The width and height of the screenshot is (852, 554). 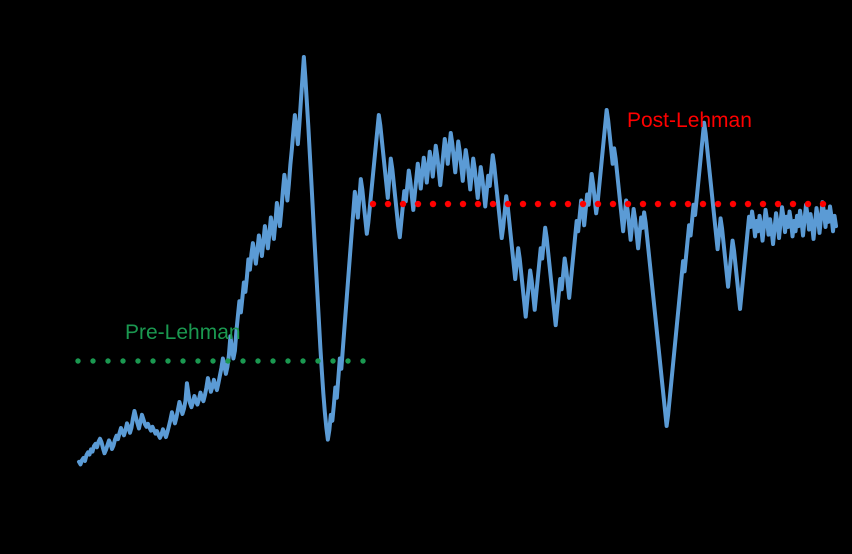 I want to click on pre-lehman-annotation-label: Pre-Lehman, so click(x=183, y=332).